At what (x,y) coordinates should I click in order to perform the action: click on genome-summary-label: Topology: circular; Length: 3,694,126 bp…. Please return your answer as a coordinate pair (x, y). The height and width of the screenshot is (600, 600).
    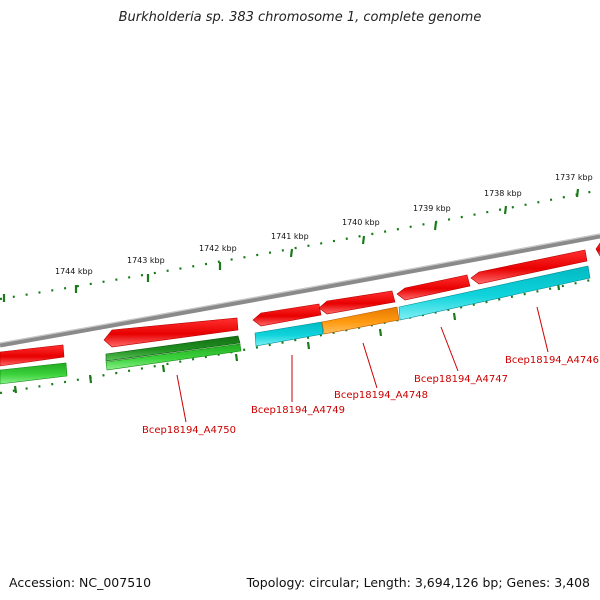
    Looking at the image, I should click on (418, 582).